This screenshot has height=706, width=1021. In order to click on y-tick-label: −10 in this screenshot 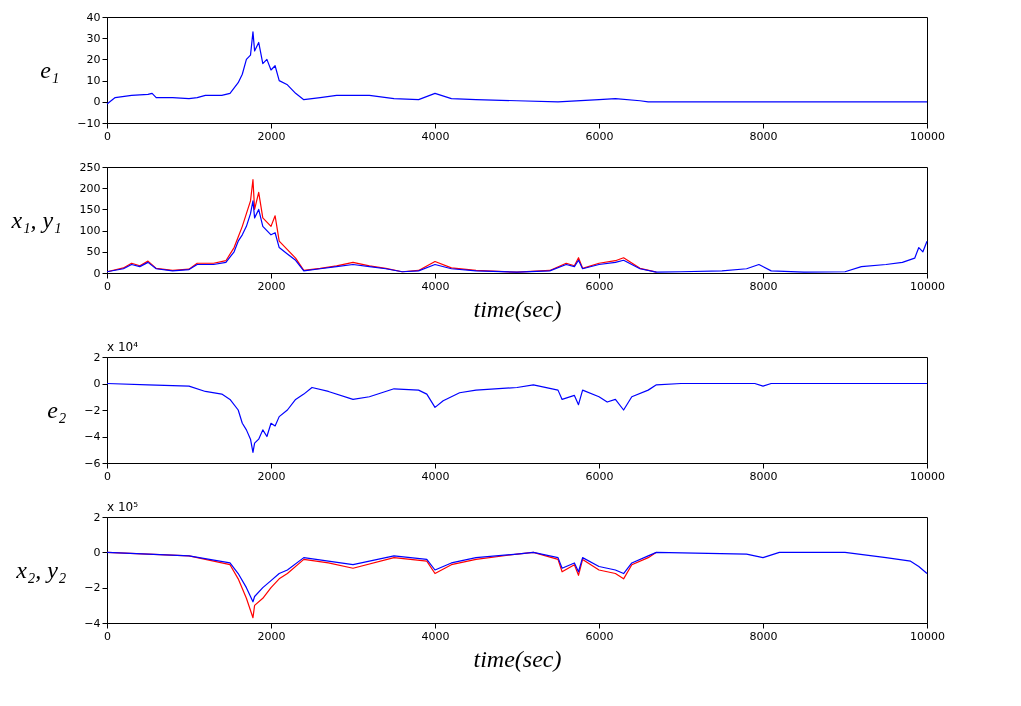, I will do `click(89, 123)`.